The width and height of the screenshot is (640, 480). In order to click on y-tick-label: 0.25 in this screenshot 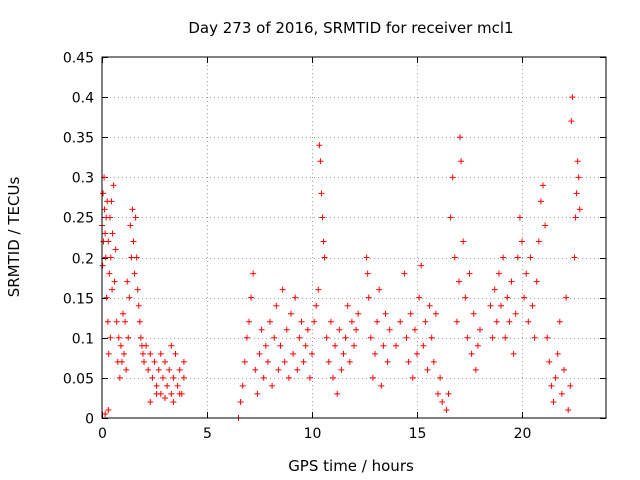, I will do `click(78, 219)`.